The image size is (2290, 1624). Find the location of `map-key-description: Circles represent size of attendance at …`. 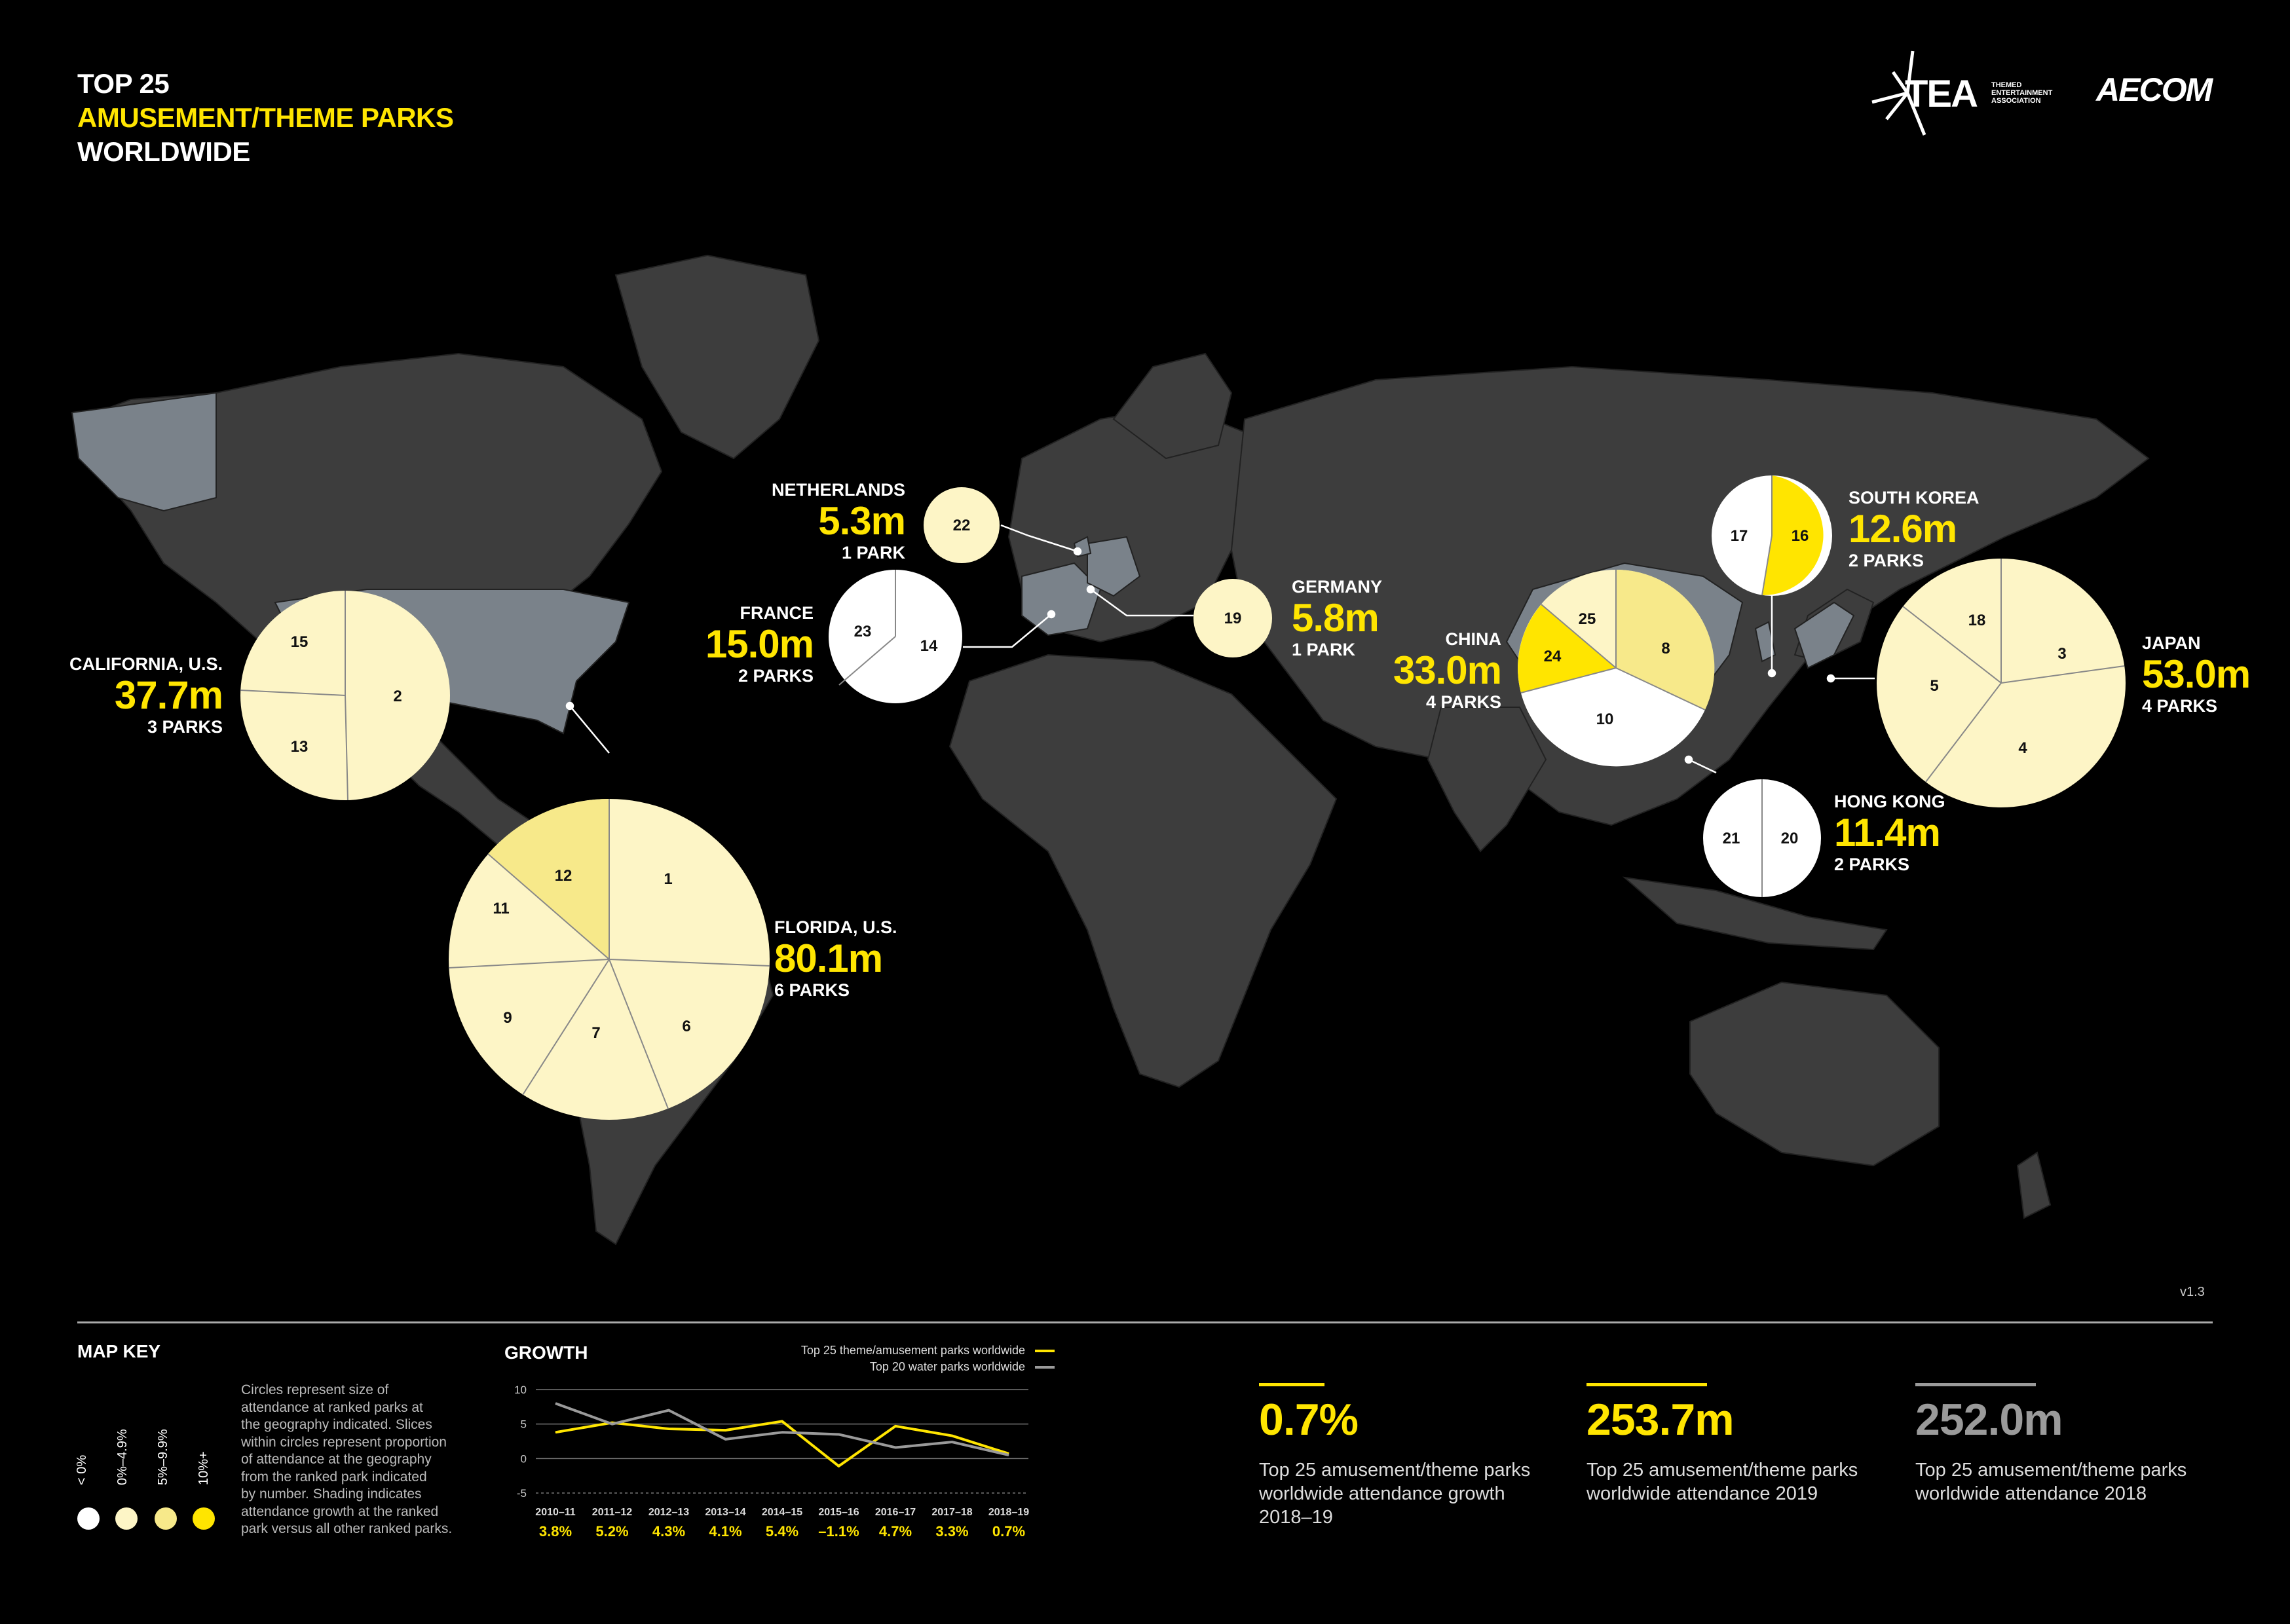

map-key-description: Circles represent size of attendance at … is located at coordinates (347, 1459).